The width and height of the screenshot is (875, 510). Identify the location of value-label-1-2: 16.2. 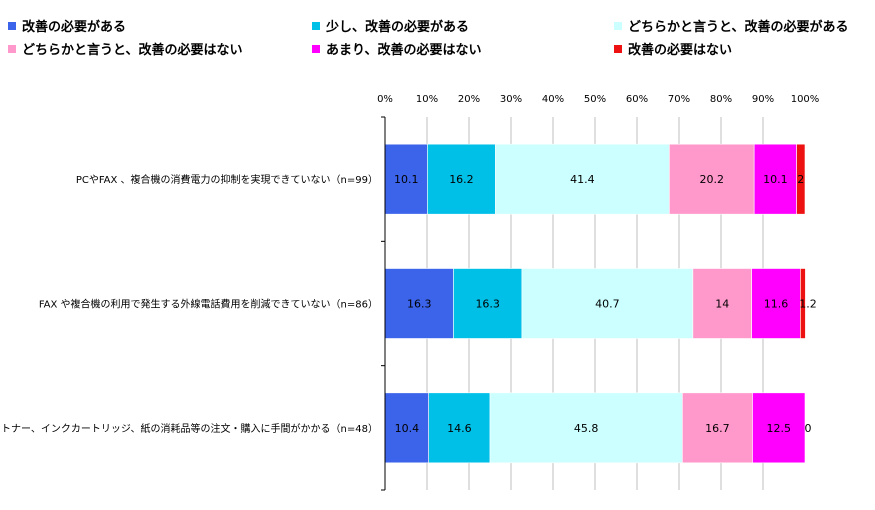
(461, 179).